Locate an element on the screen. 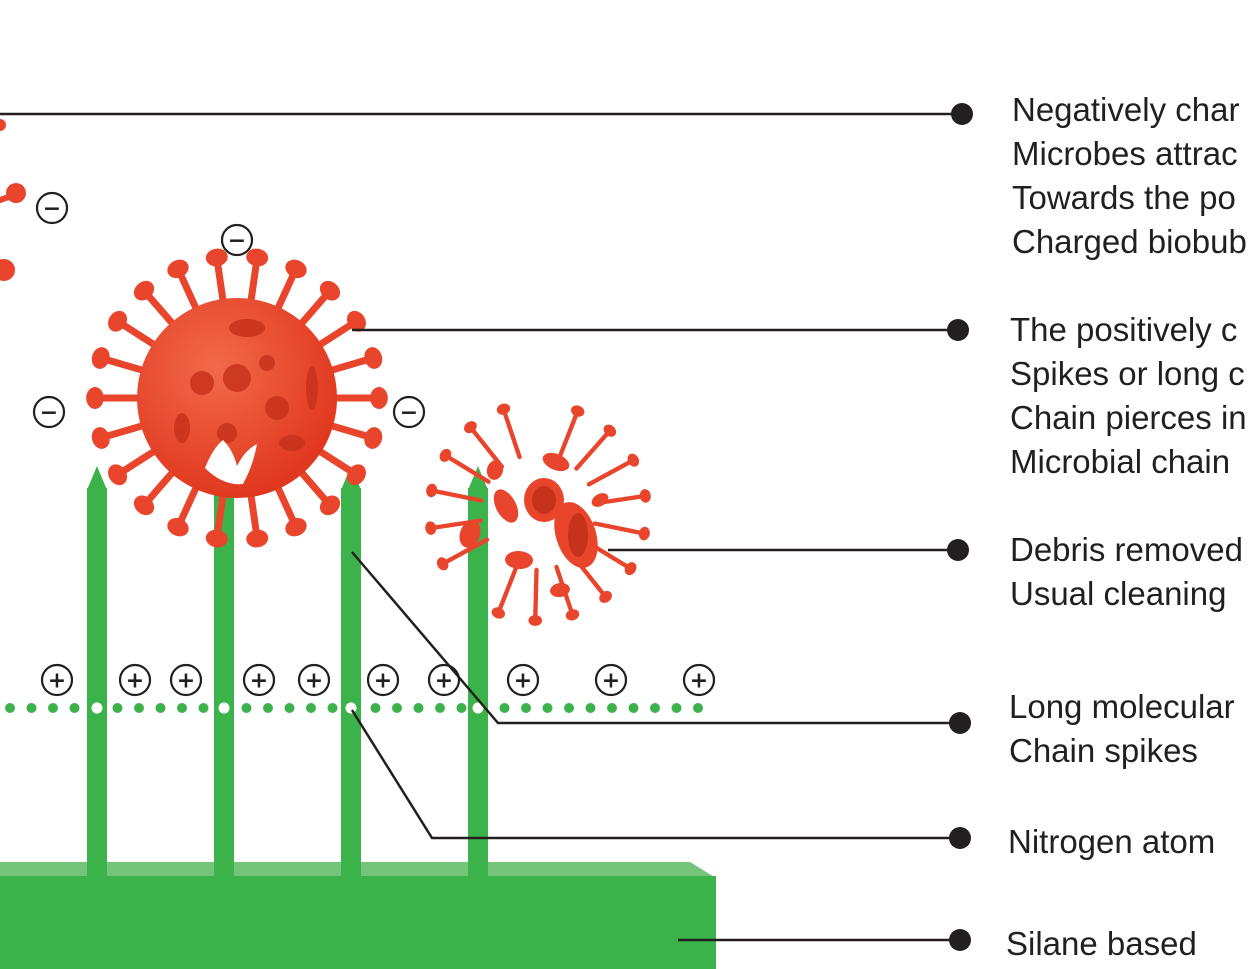  leader-chain is located at coordinates (655, 638).